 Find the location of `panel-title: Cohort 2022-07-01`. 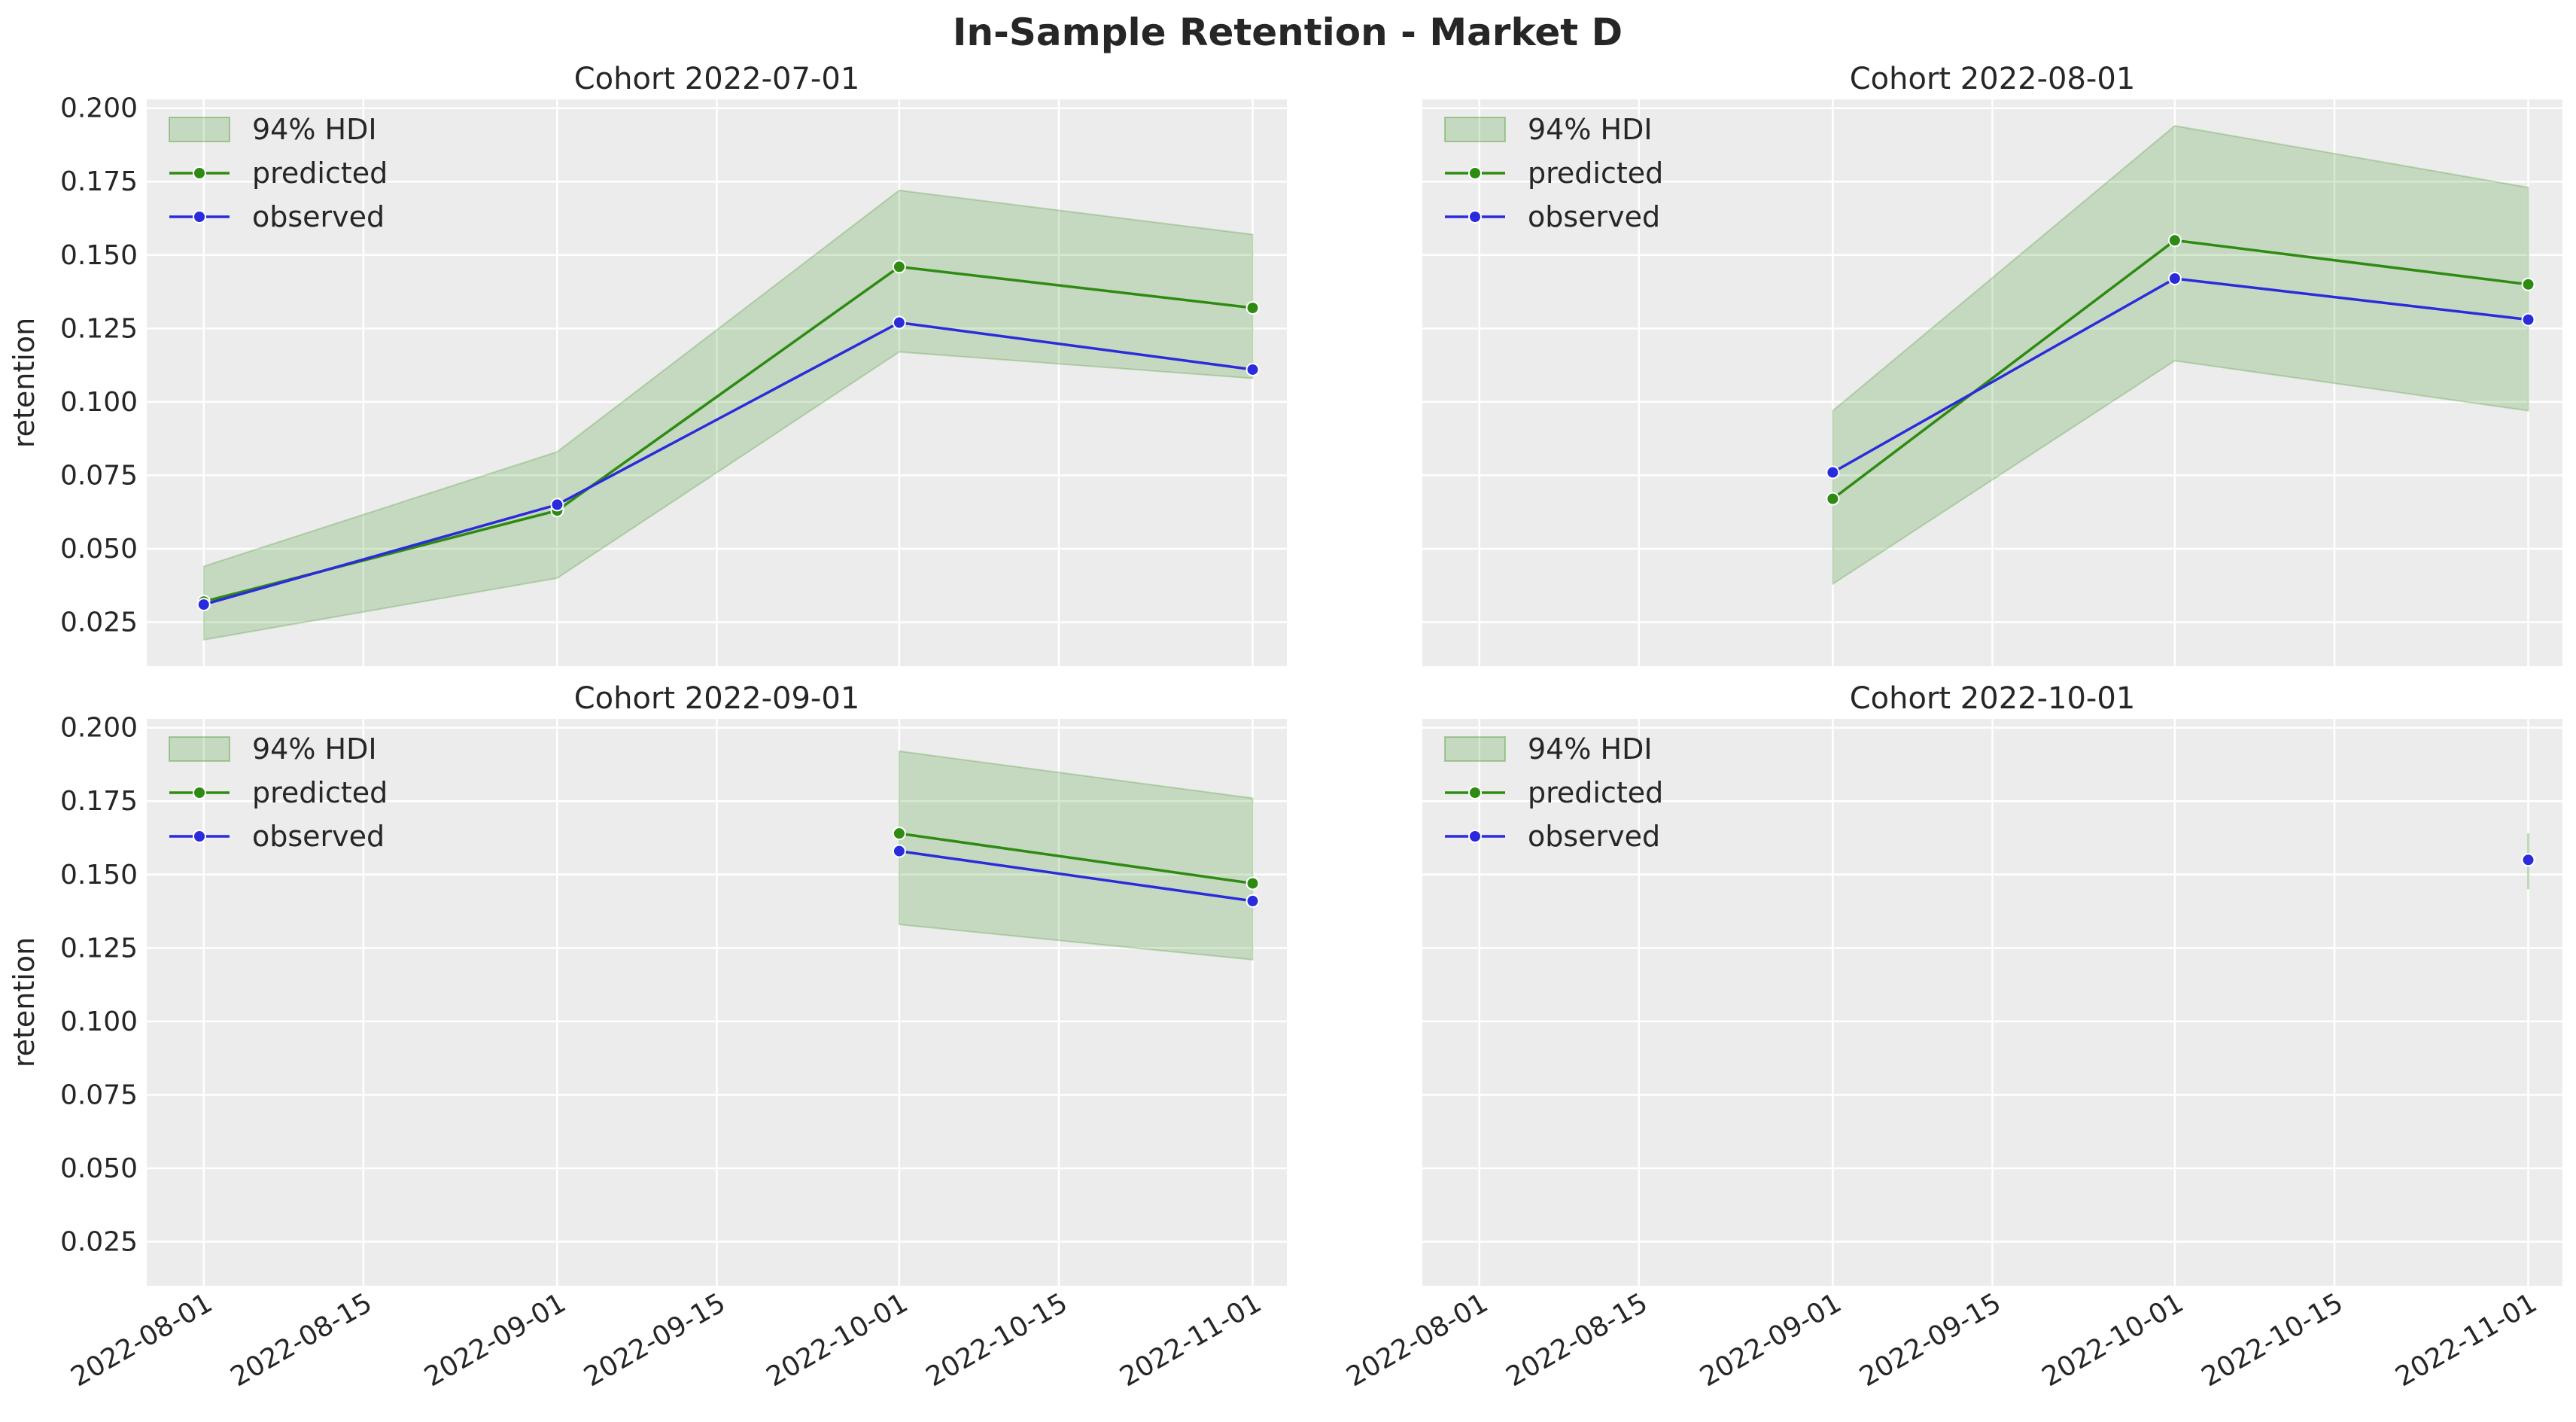

panel-title: Cohort 2022-07-01 is located at coordinates (717, 79).